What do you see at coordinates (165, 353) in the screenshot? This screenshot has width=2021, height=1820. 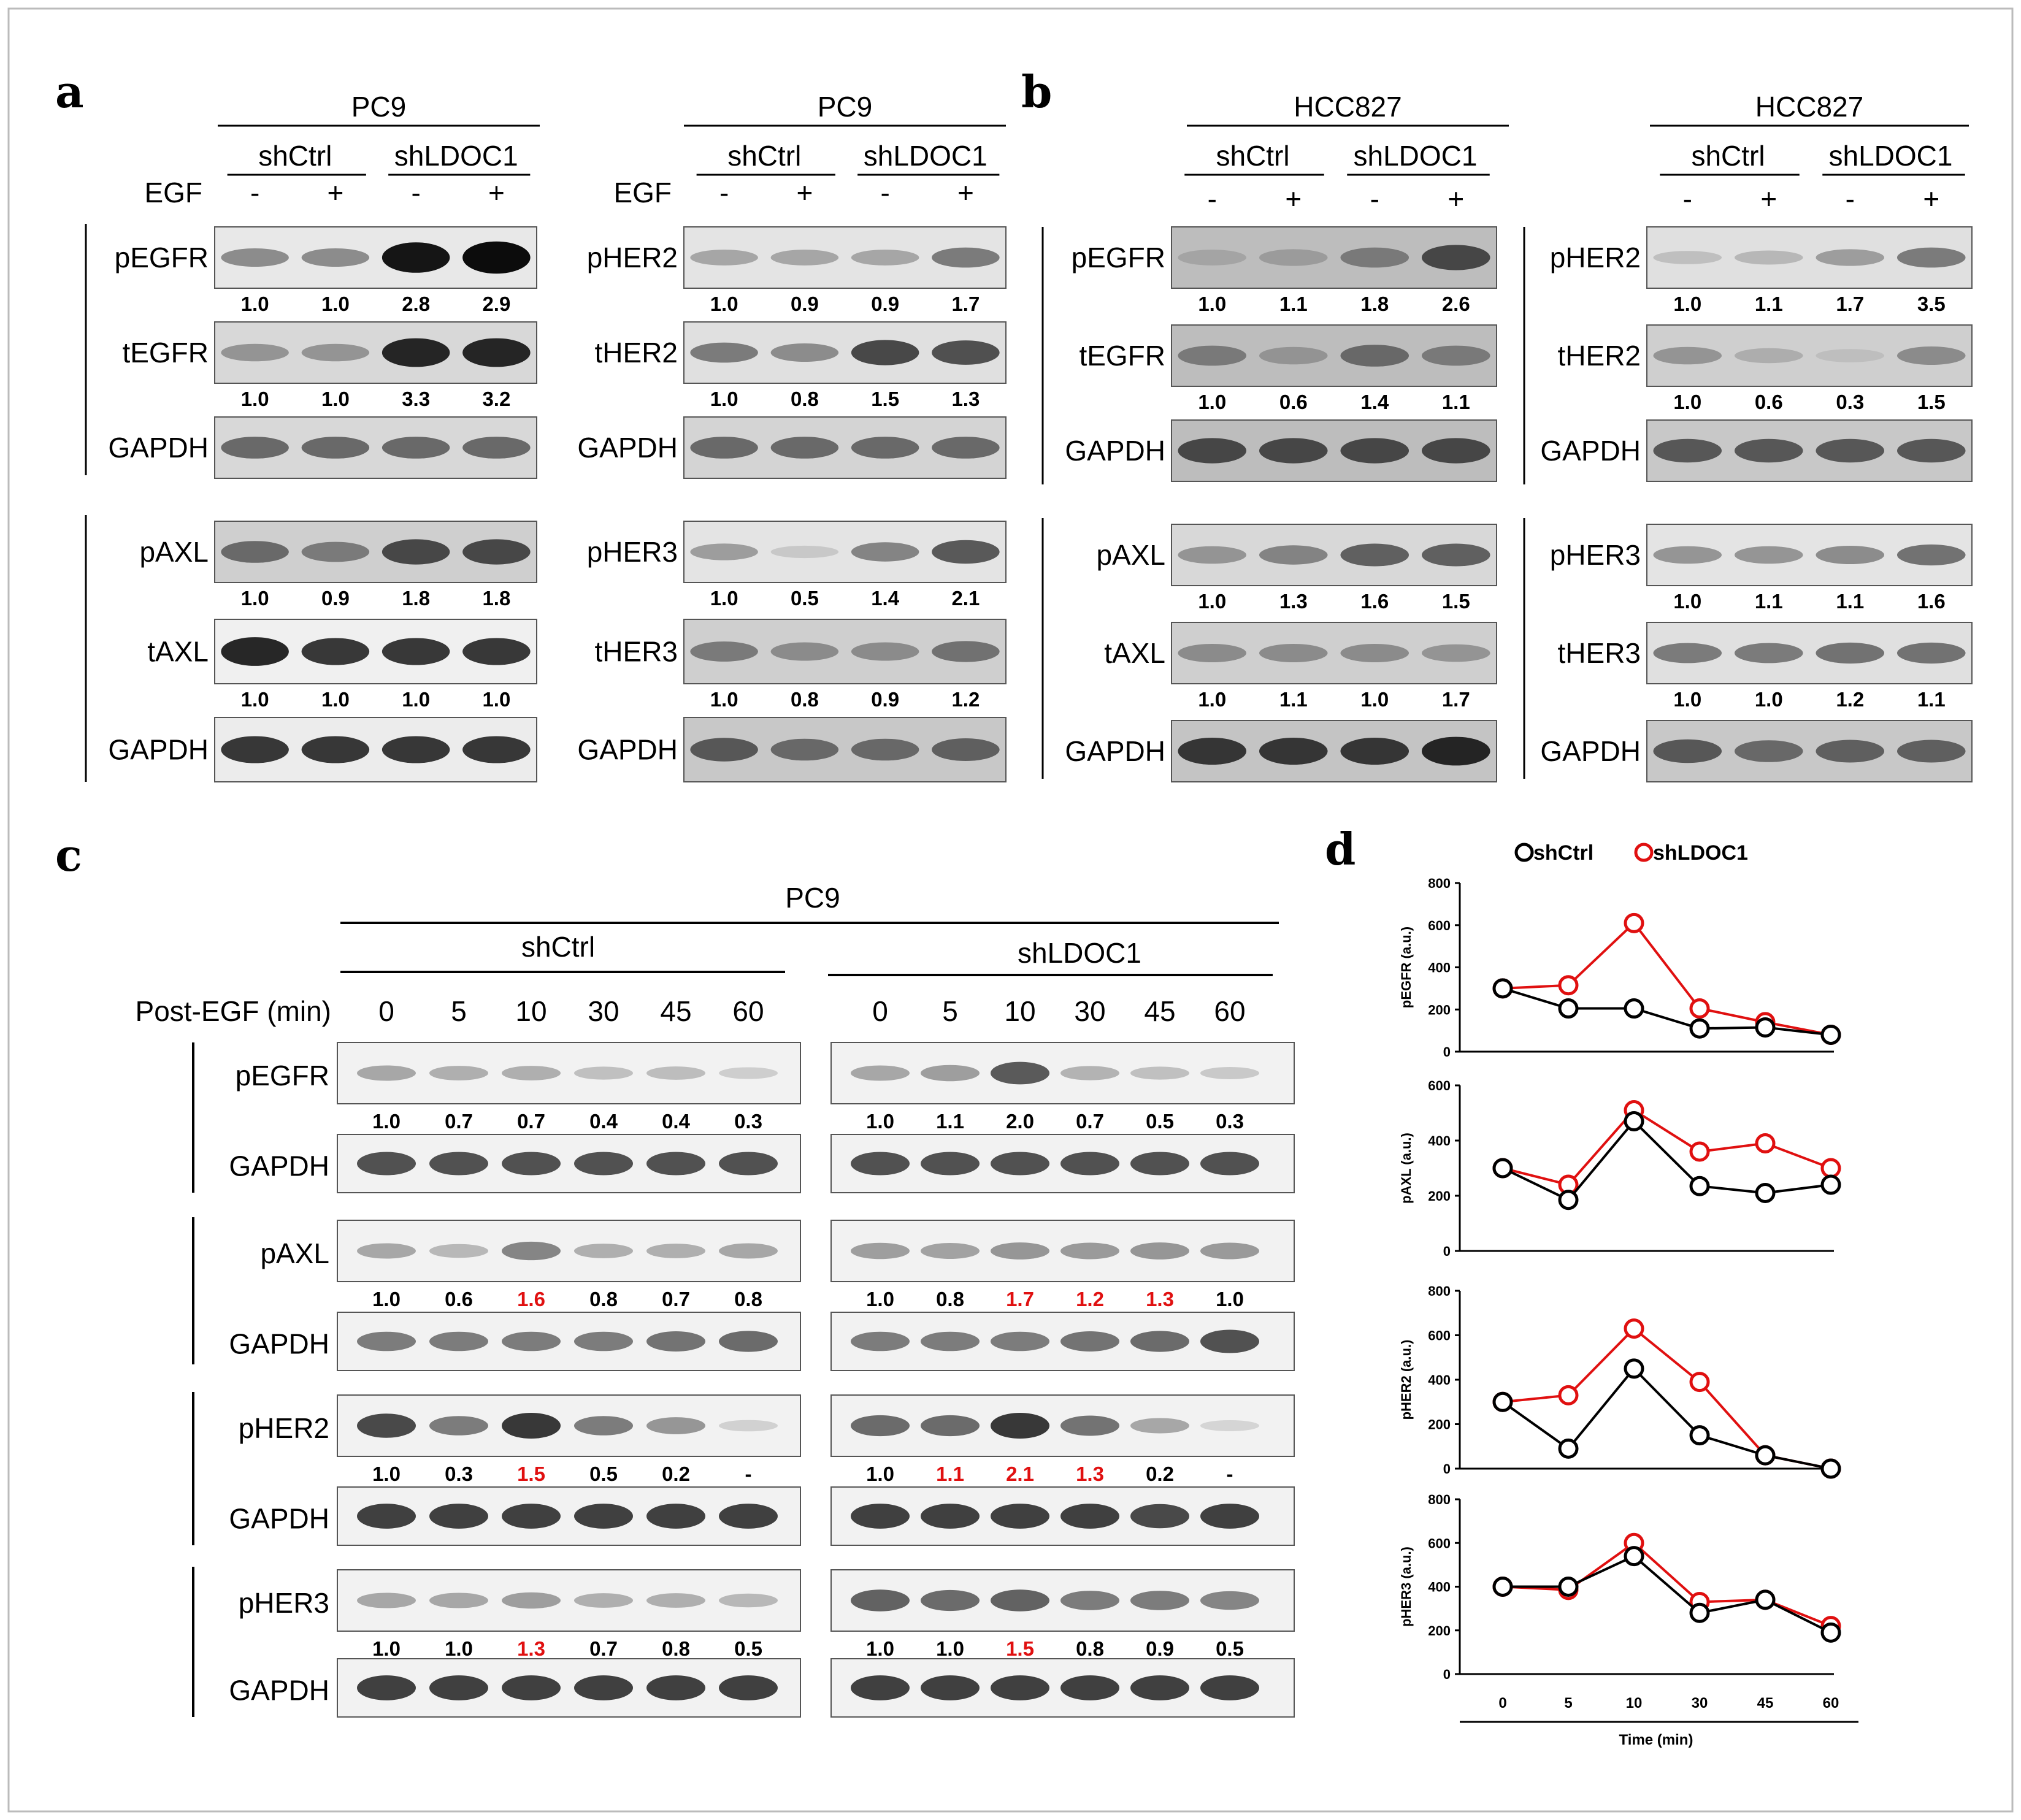 I see `row-label: tEGFR` at bounding box center [165, 353].